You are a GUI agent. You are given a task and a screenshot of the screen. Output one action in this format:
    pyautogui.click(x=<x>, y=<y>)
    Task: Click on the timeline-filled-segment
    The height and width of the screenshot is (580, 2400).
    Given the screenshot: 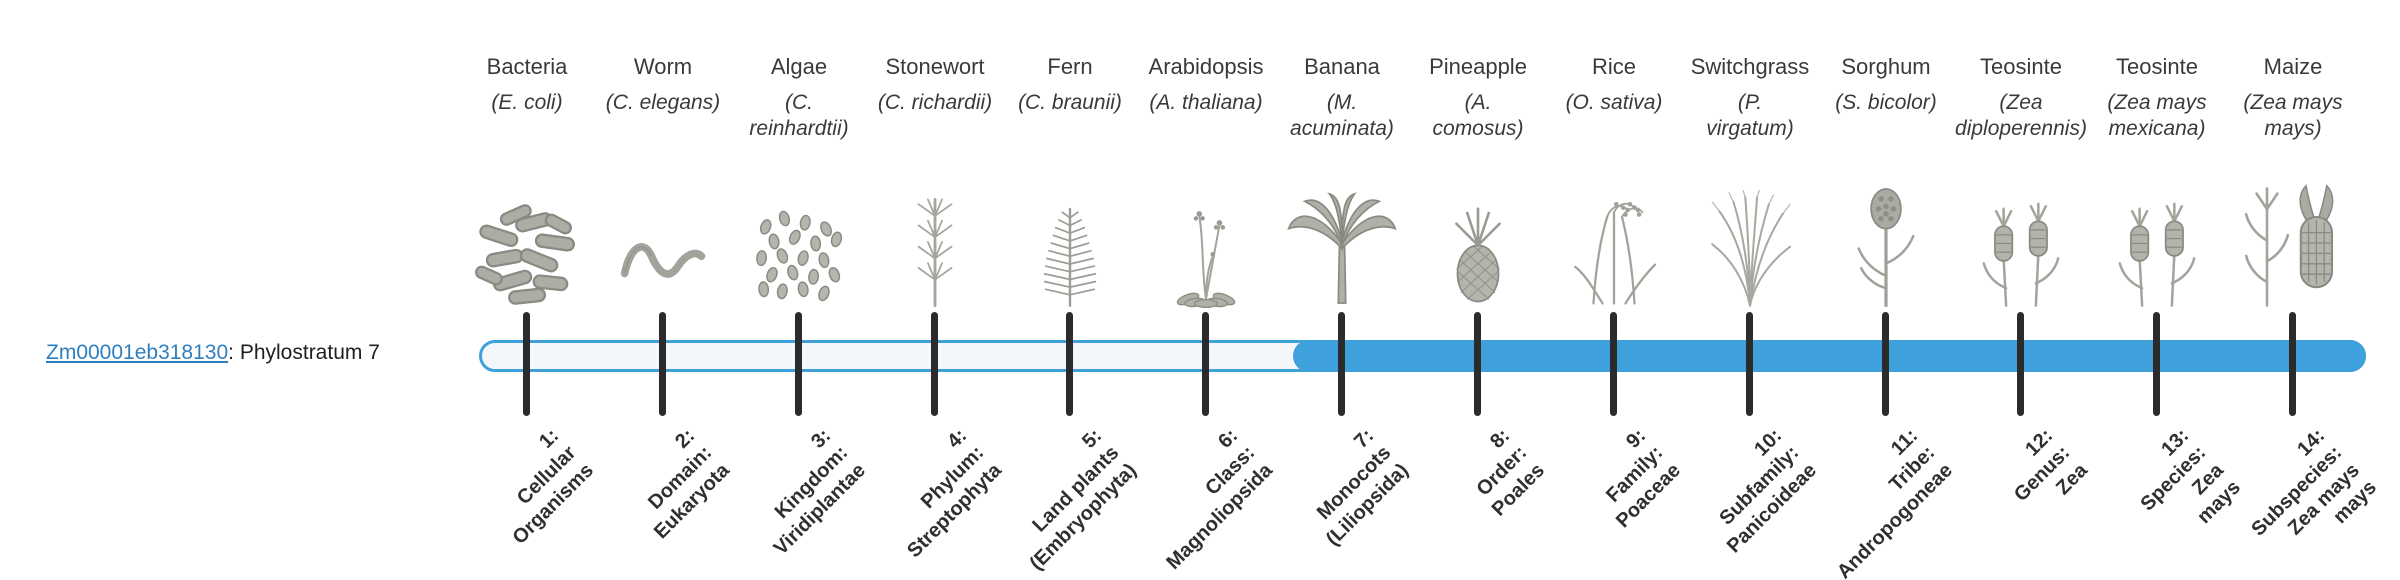 What is the action you would take?
    pyautogui.click(x=1829, y=356)
    